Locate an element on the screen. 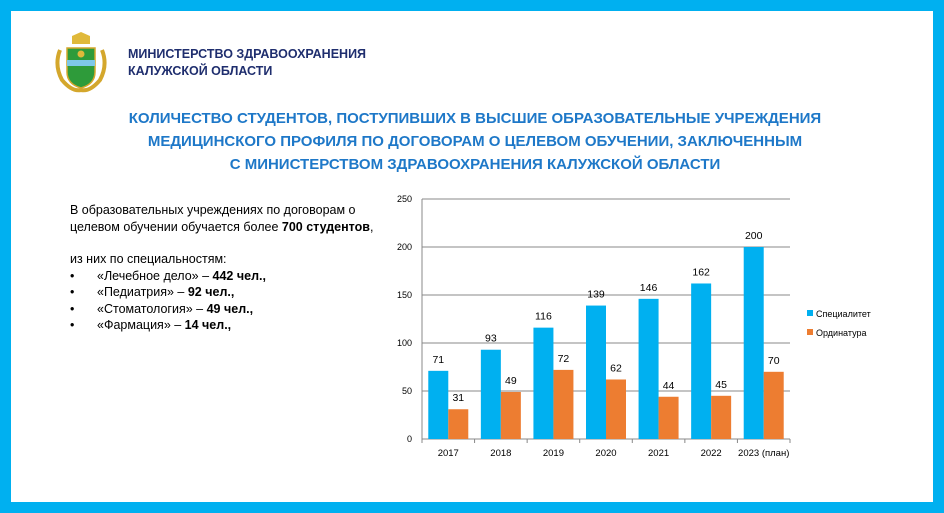  list-item: «Фармация» – 14 чел., is located at coordinates (221, 325).